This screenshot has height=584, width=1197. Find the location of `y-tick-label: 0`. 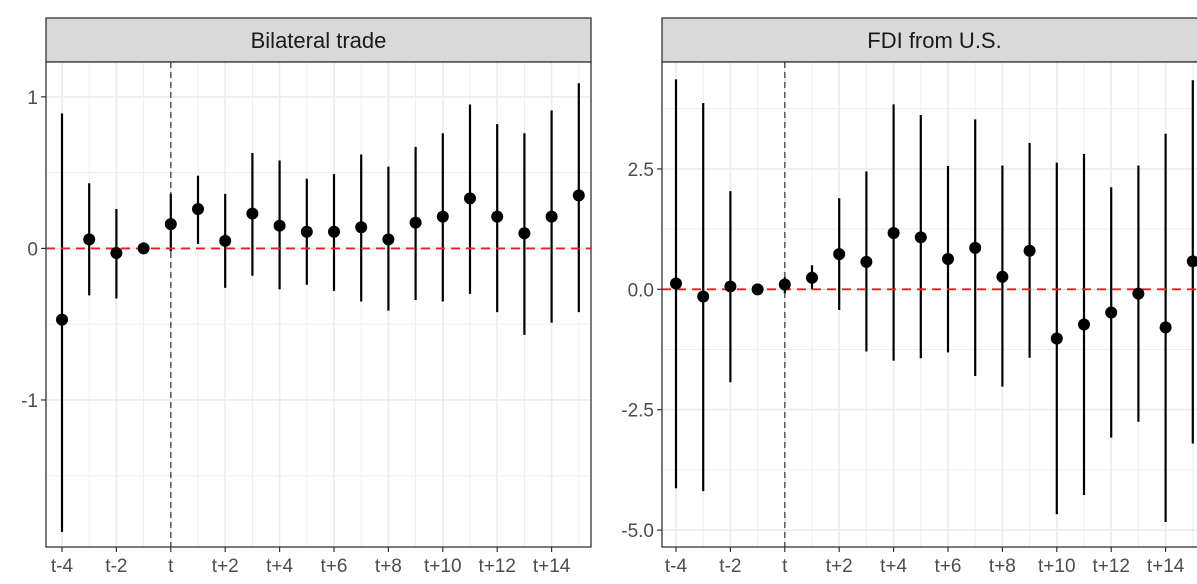

y-tick-label: 0 is located at coordinates (32, 249).